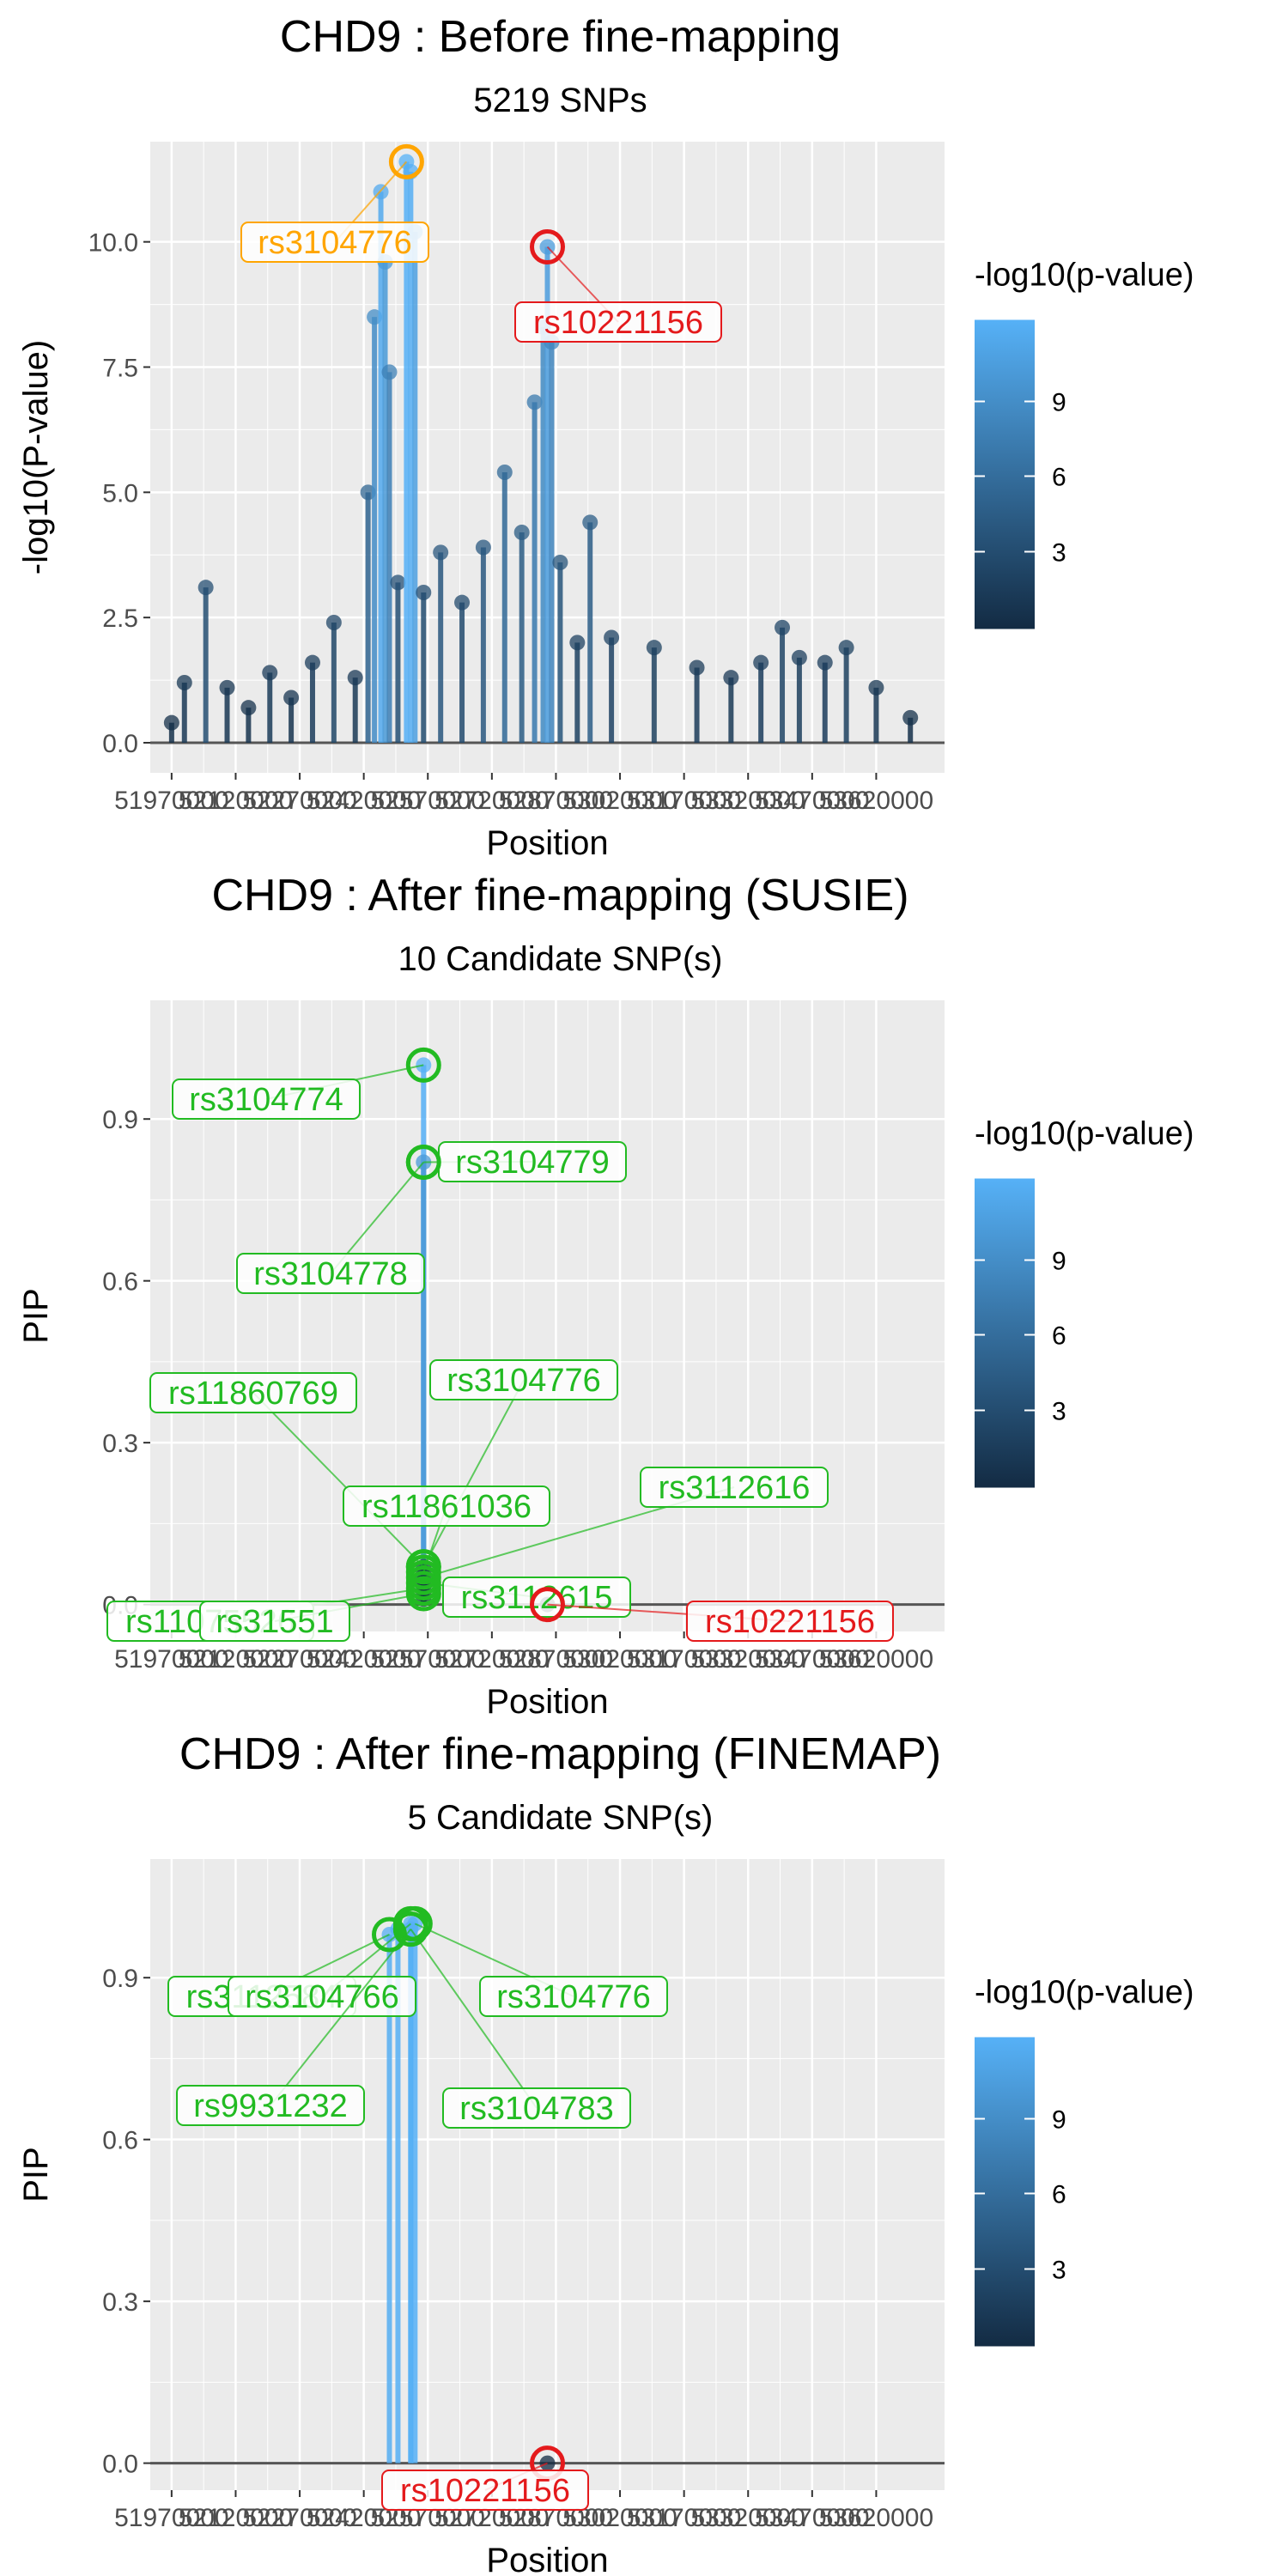 Image resolution: width=1288 pixels, height=2576 pixels. What do you see at coordinates (560, 101) in the screenshot?
I see `chart-subtitle: 5219 SNPs` at bounding box center [560, 101].